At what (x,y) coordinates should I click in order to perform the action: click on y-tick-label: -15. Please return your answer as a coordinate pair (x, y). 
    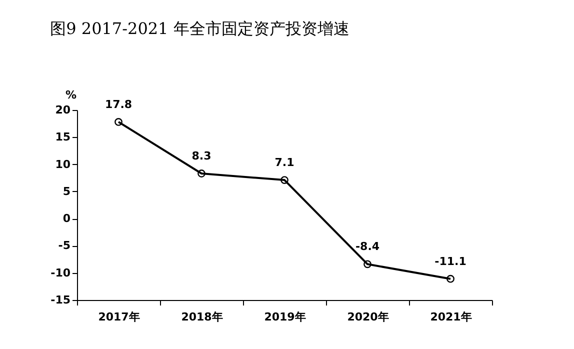
    Looking at the image, I should click on (60, 300).